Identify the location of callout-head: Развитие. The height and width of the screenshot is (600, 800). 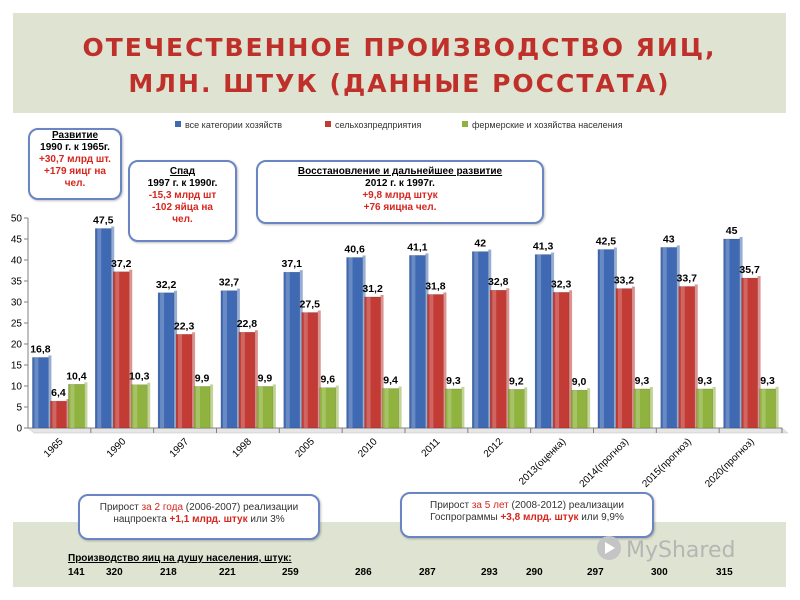
(75, 135).